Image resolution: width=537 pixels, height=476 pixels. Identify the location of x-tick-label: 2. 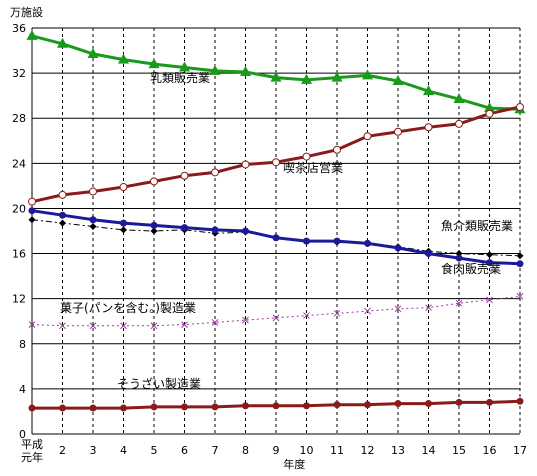
(62, 450).